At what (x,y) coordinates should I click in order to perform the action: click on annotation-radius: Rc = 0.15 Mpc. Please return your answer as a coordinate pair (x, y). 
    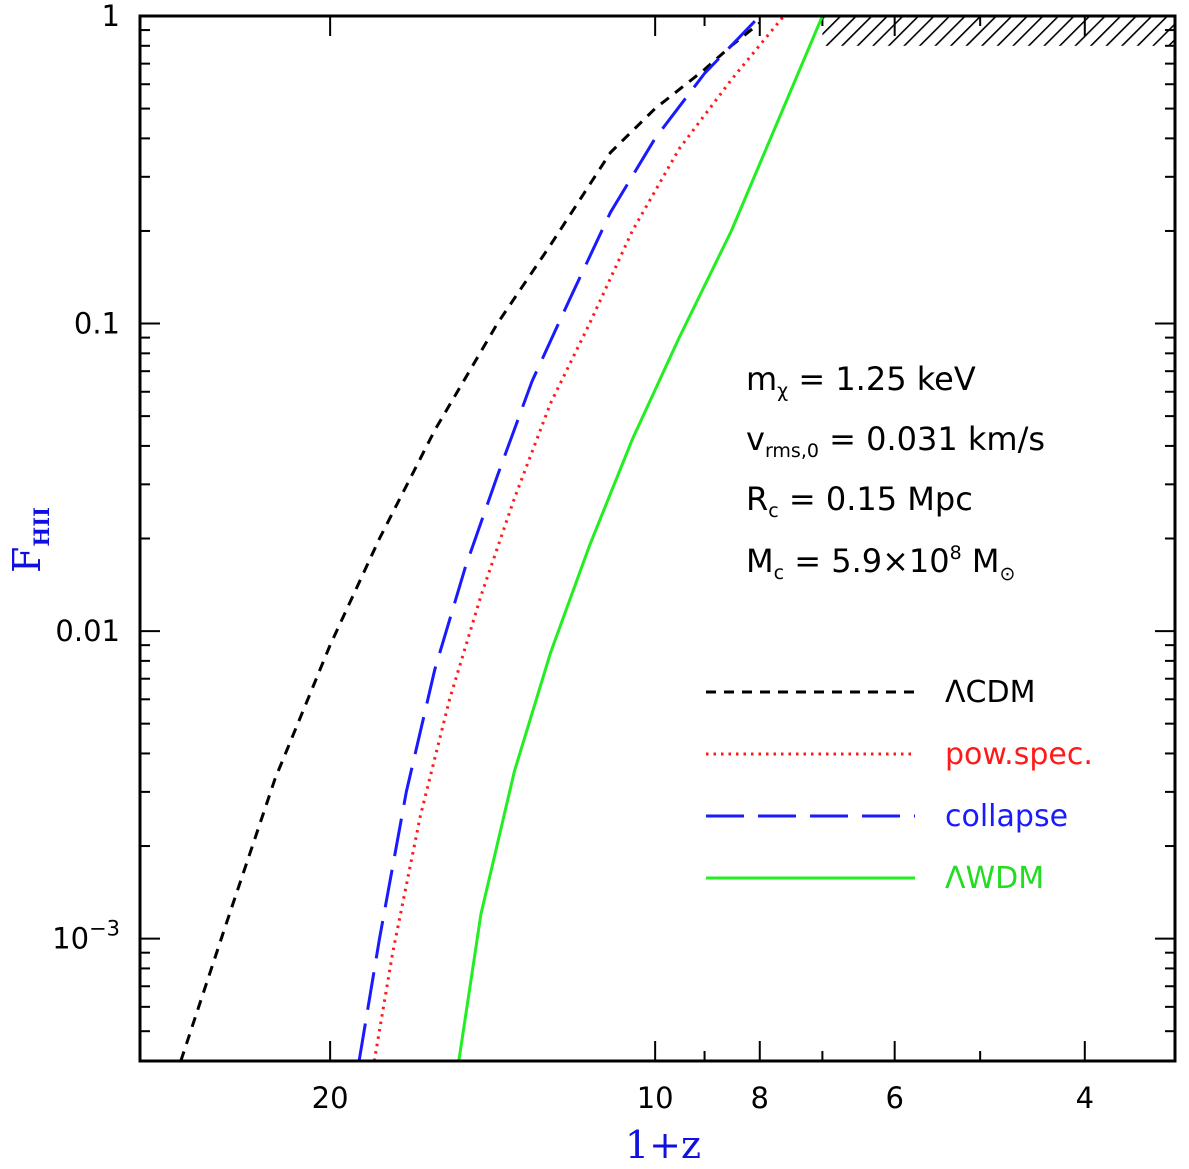
    Looking at the image, I should click on (859, 501).